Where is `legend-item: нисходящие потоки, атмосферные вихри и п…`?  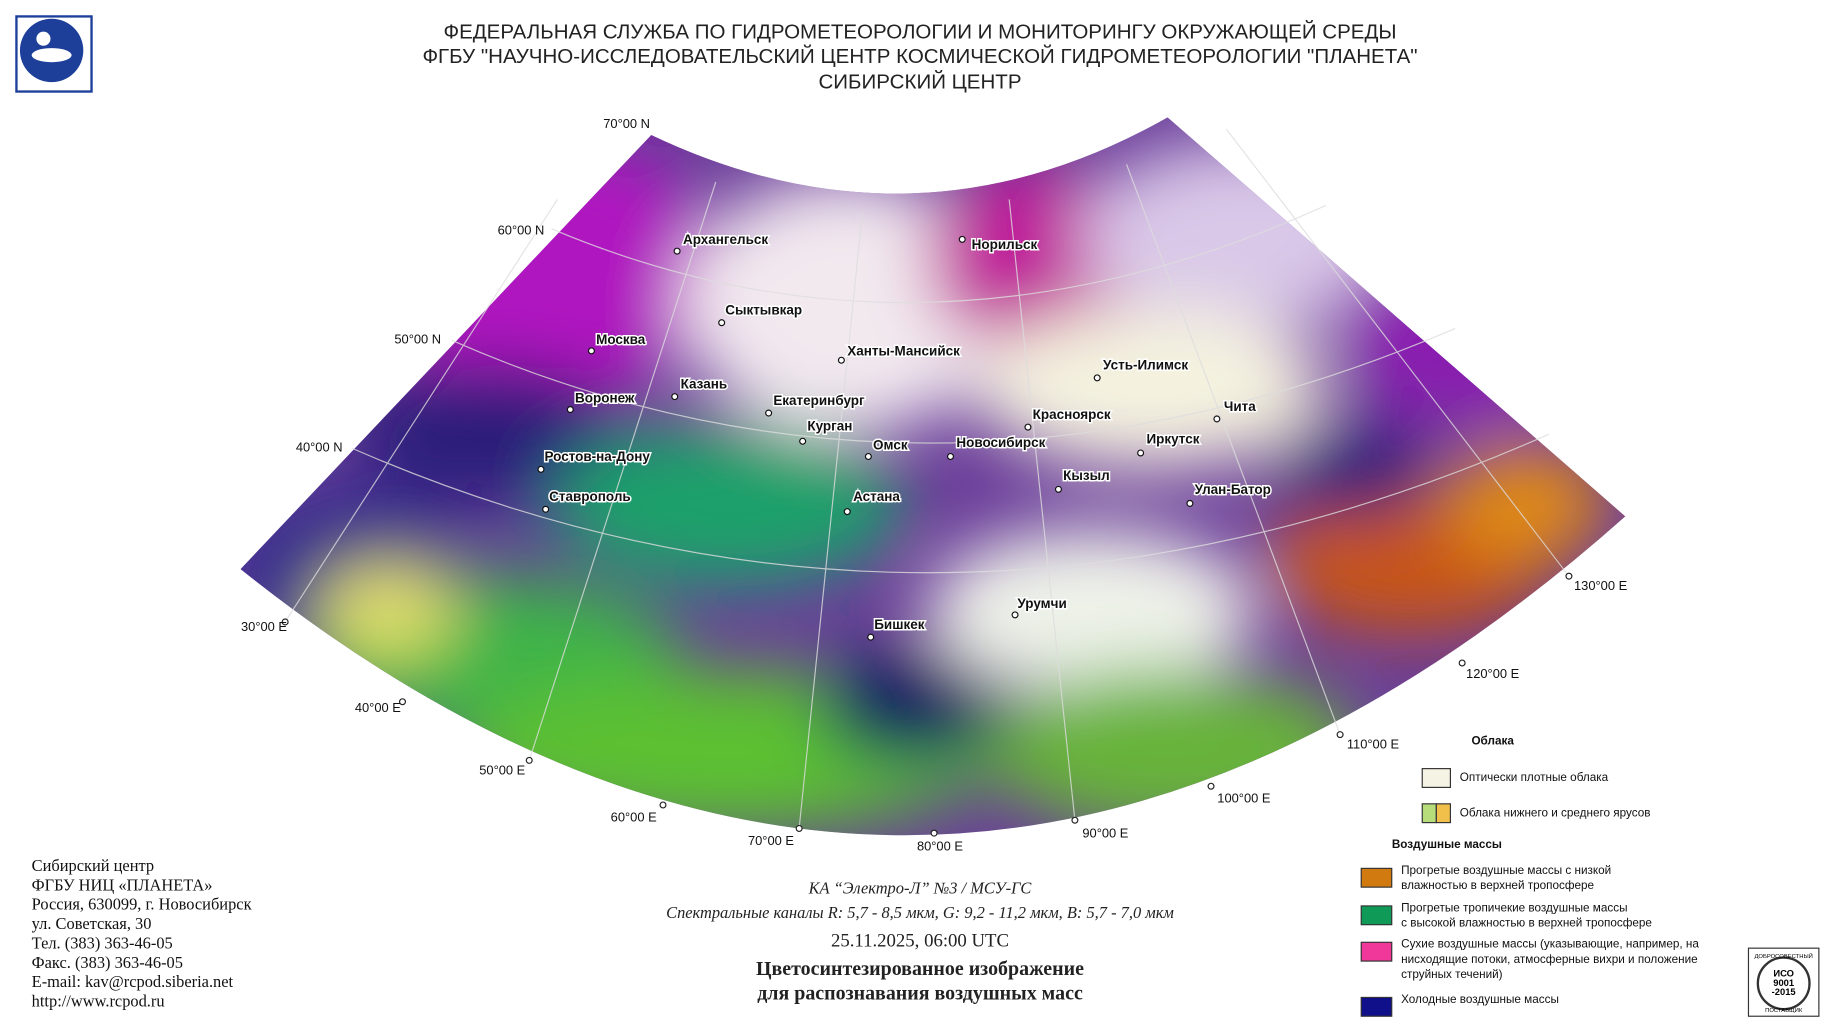 legend-item: нисходящие потоки, атмосферные вихри и п… is located at coordinates (1549, 959).